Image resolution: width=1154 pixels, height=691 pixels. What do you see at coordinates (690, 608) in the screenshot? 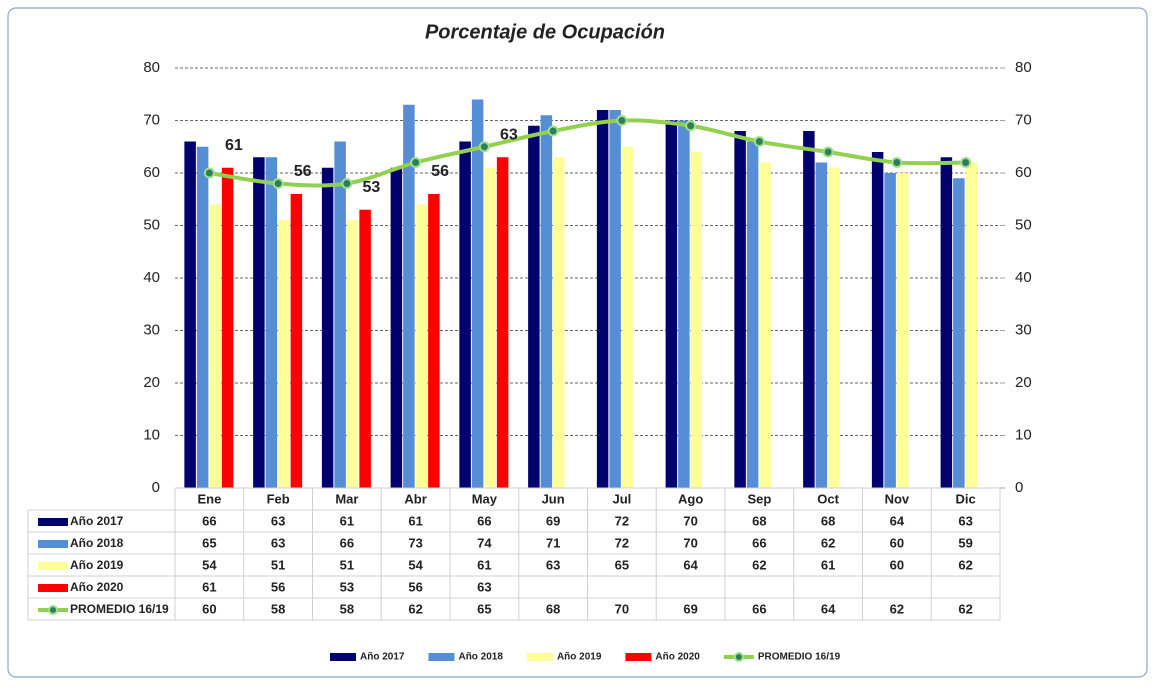
I see `table-cell: 69` at bounding box center [690, 608].